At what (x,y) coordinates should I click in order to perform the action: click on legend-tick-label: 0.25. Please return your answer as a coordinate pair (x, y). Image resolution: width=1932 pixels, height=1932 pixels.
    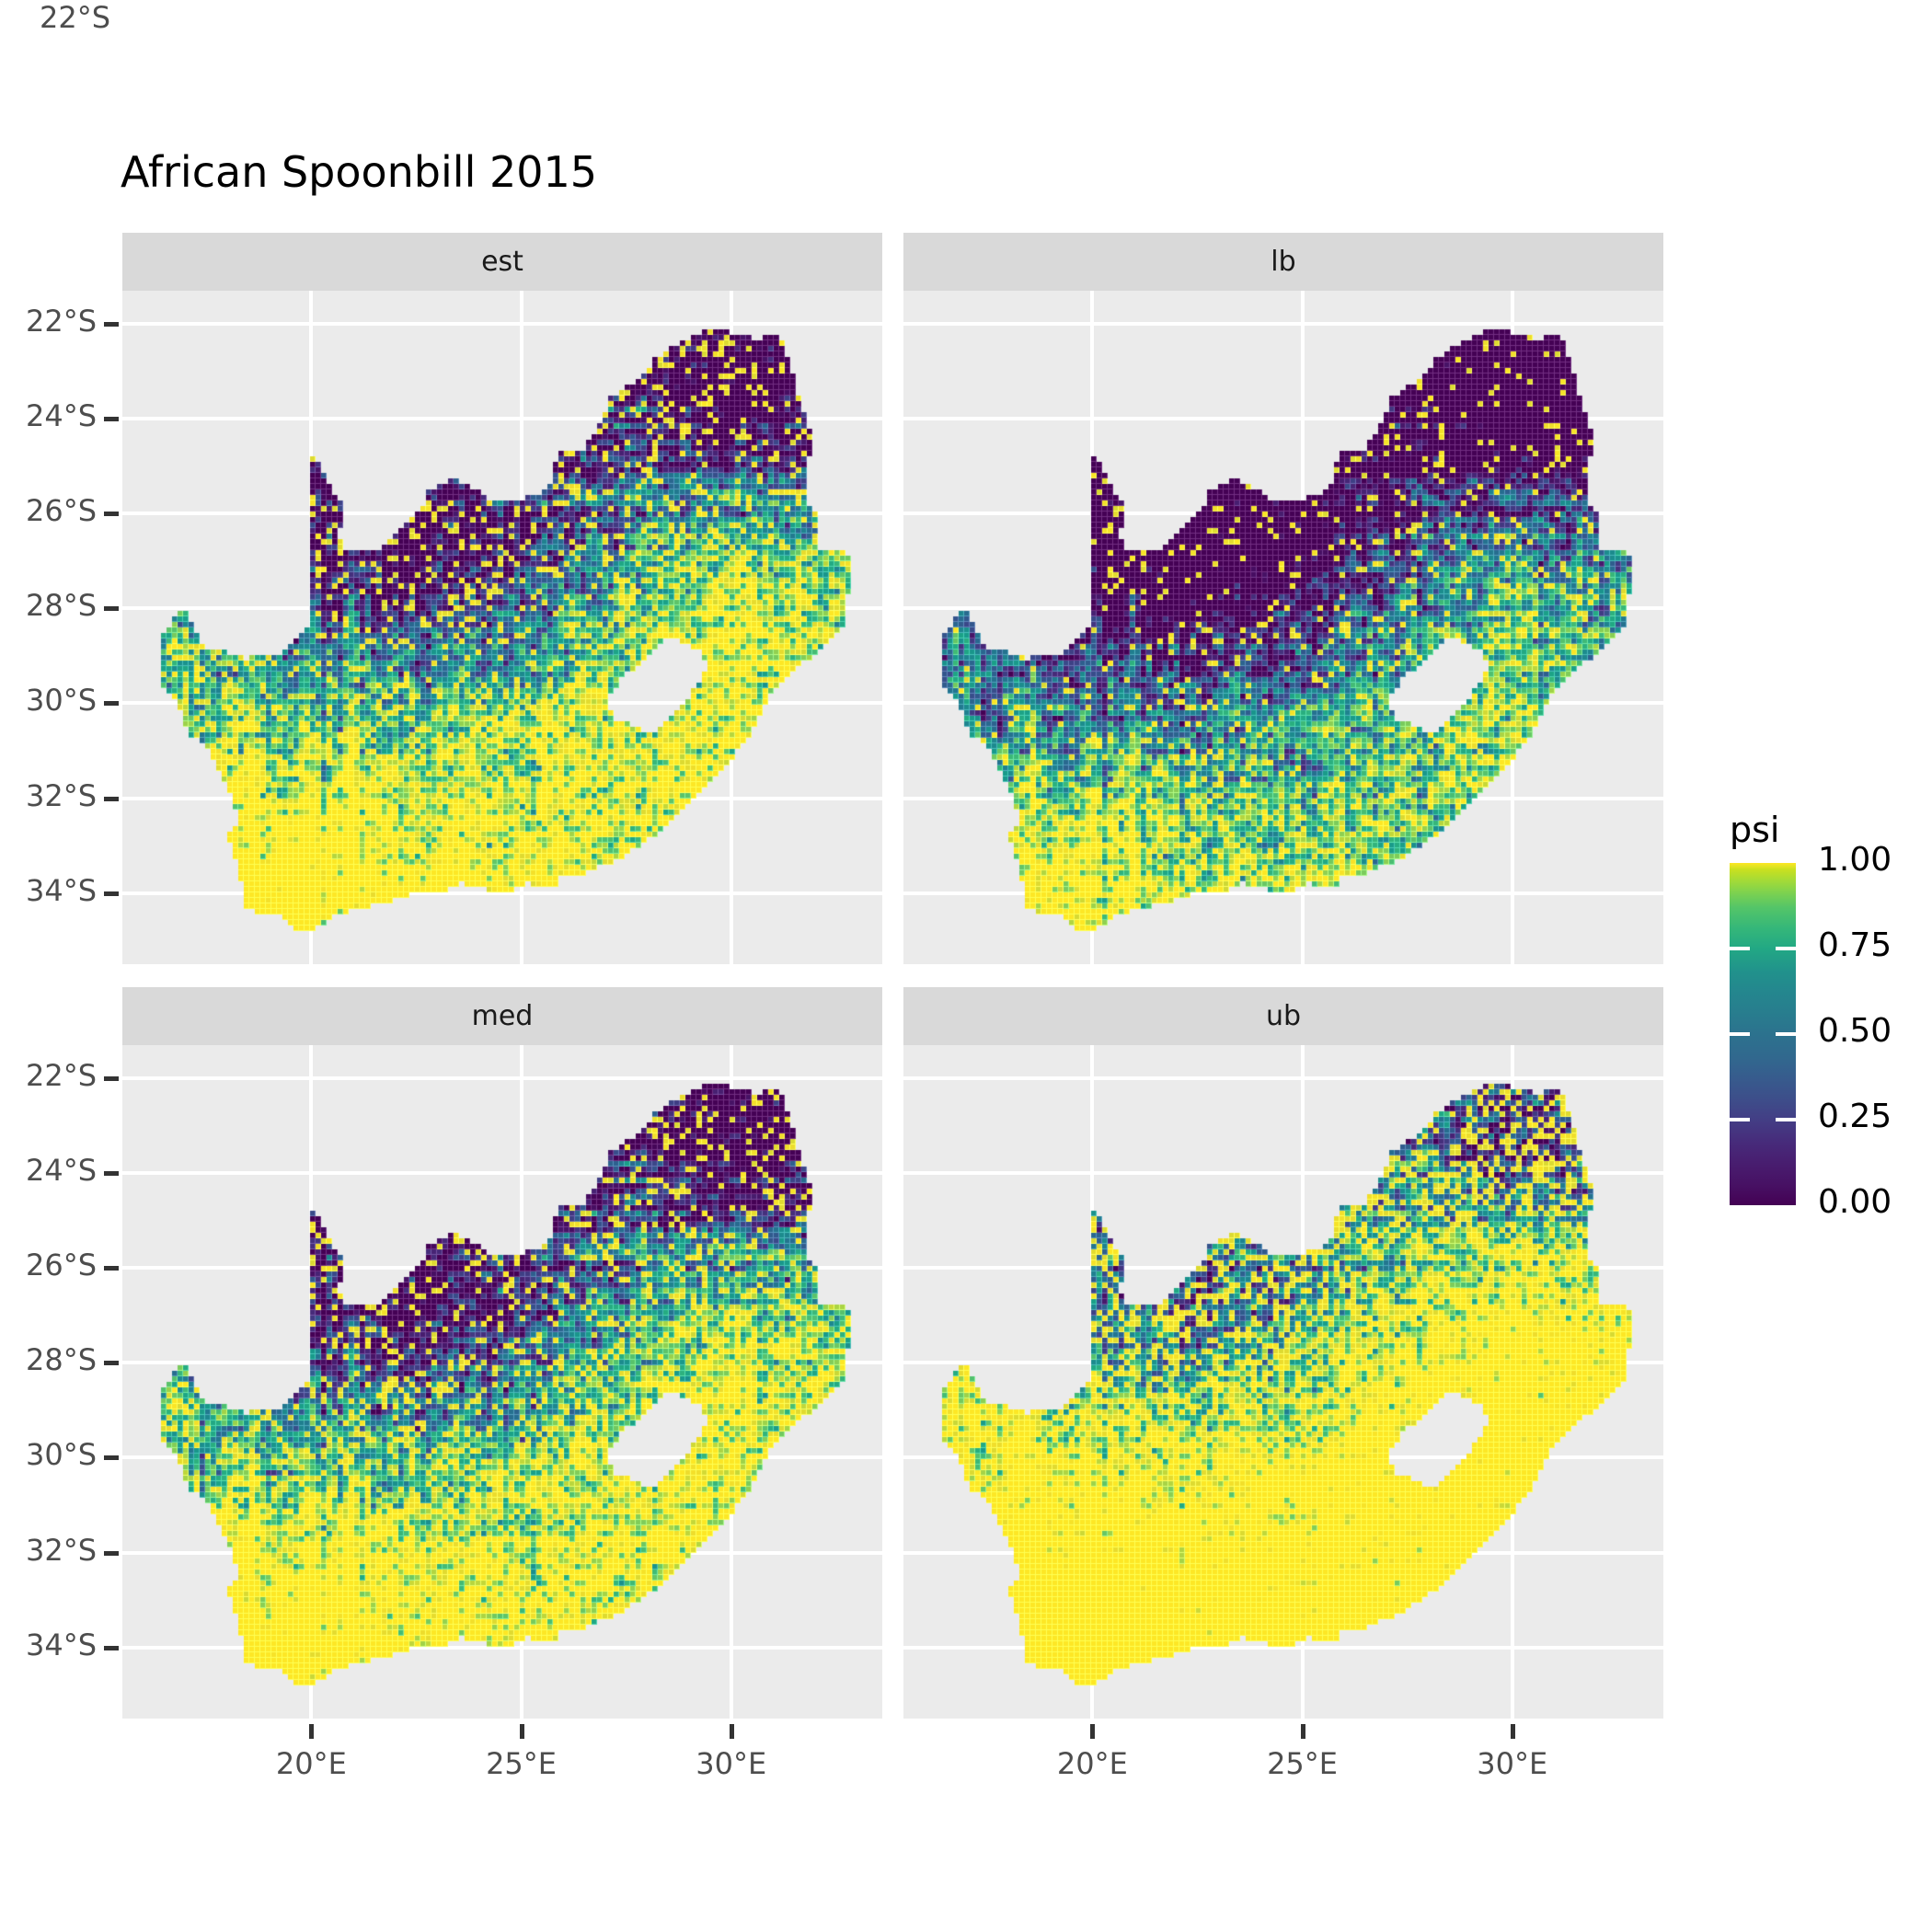
    Looking at the image, I should click on (1855, 1116).